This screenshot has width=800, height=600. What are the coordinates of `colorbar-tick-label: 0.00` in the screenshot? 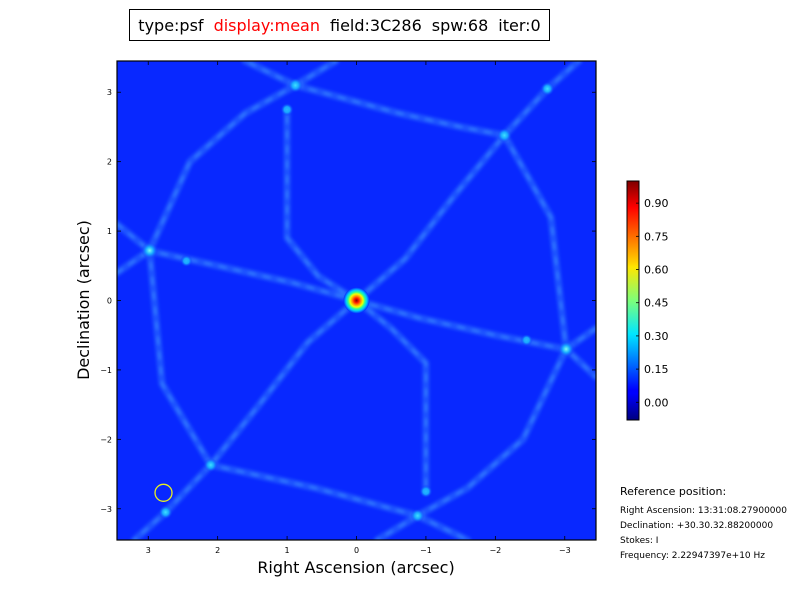 It's located at (656, 402).